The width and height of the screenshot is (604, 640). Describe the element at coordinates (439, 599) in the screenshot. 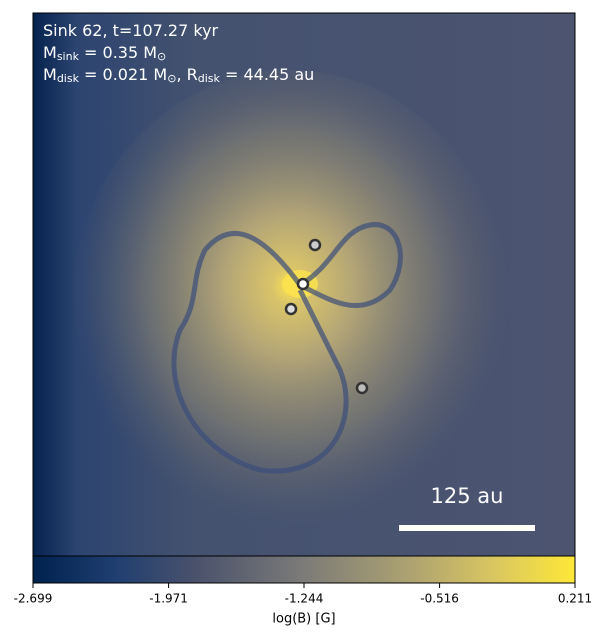

I see `colorbar-tick-label: -0.516` at that location.